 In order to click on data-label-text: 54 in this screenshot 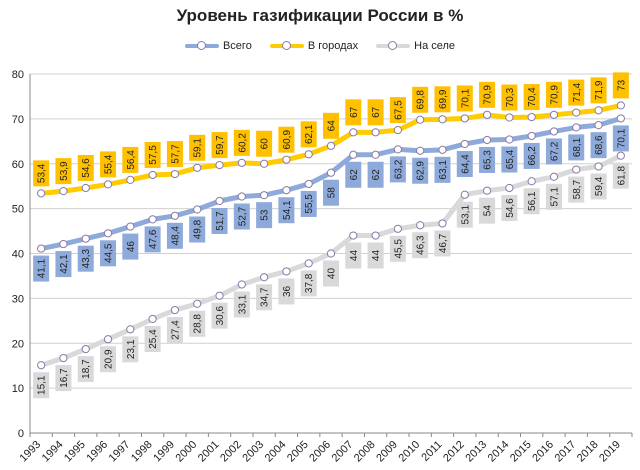, I will do `click(488, 211)`.